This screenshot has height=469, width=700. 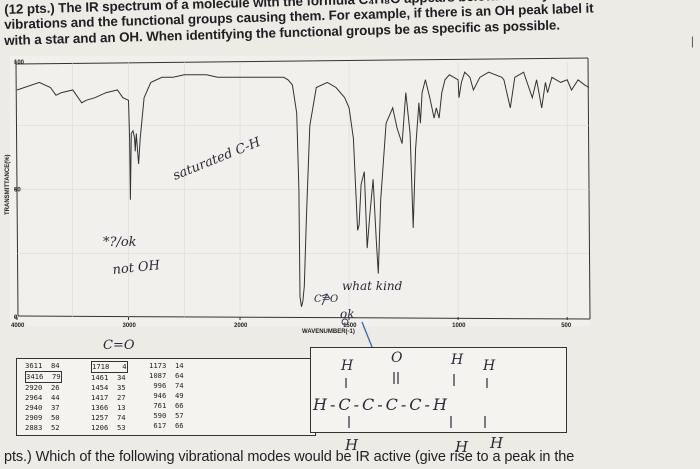 I want to click on structure-drawing: H O H H H-C-C-C-C-H, so click(x=404, y=389).